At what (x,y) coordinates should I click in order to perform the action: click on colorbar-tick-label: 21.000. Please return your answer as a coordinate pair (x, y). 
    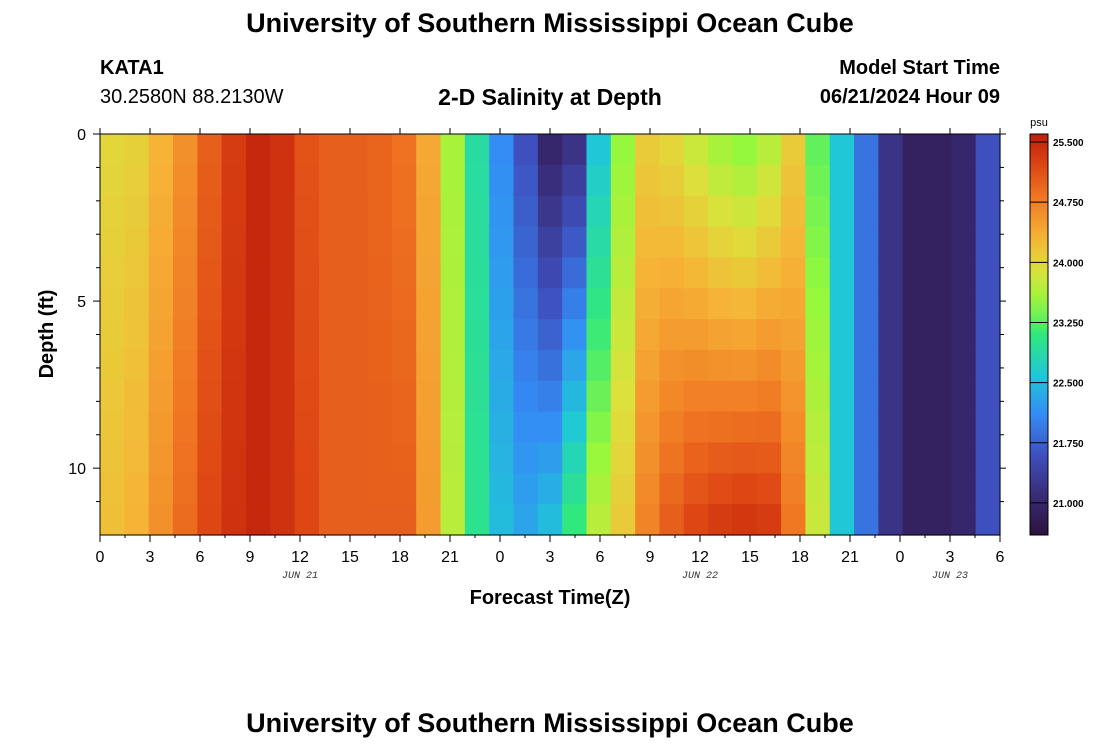
    Looking at the image, I should click on (1068, 504).